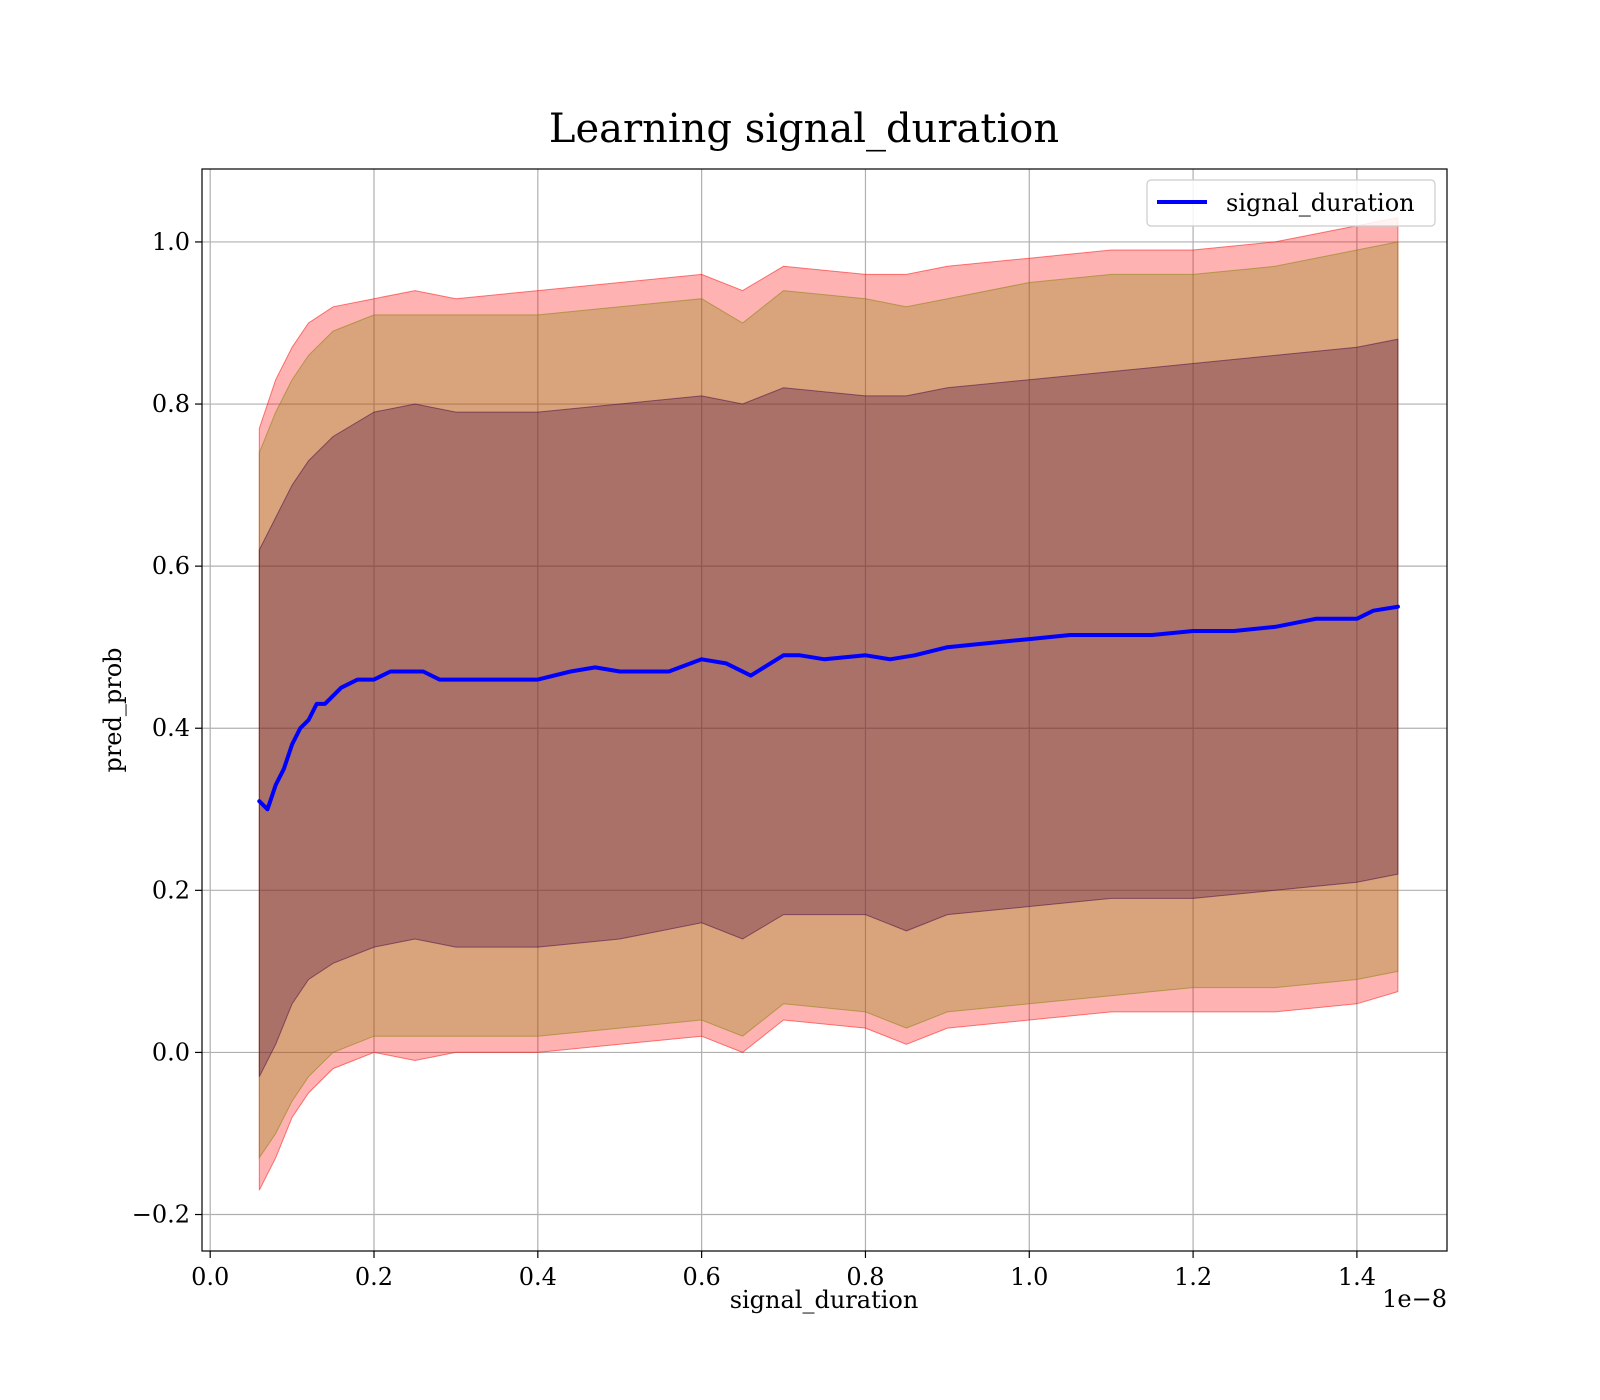  Describe the element at coordinates (210, 1277) in the screenshot. I see `x-tick-label: 0.0` at that location.